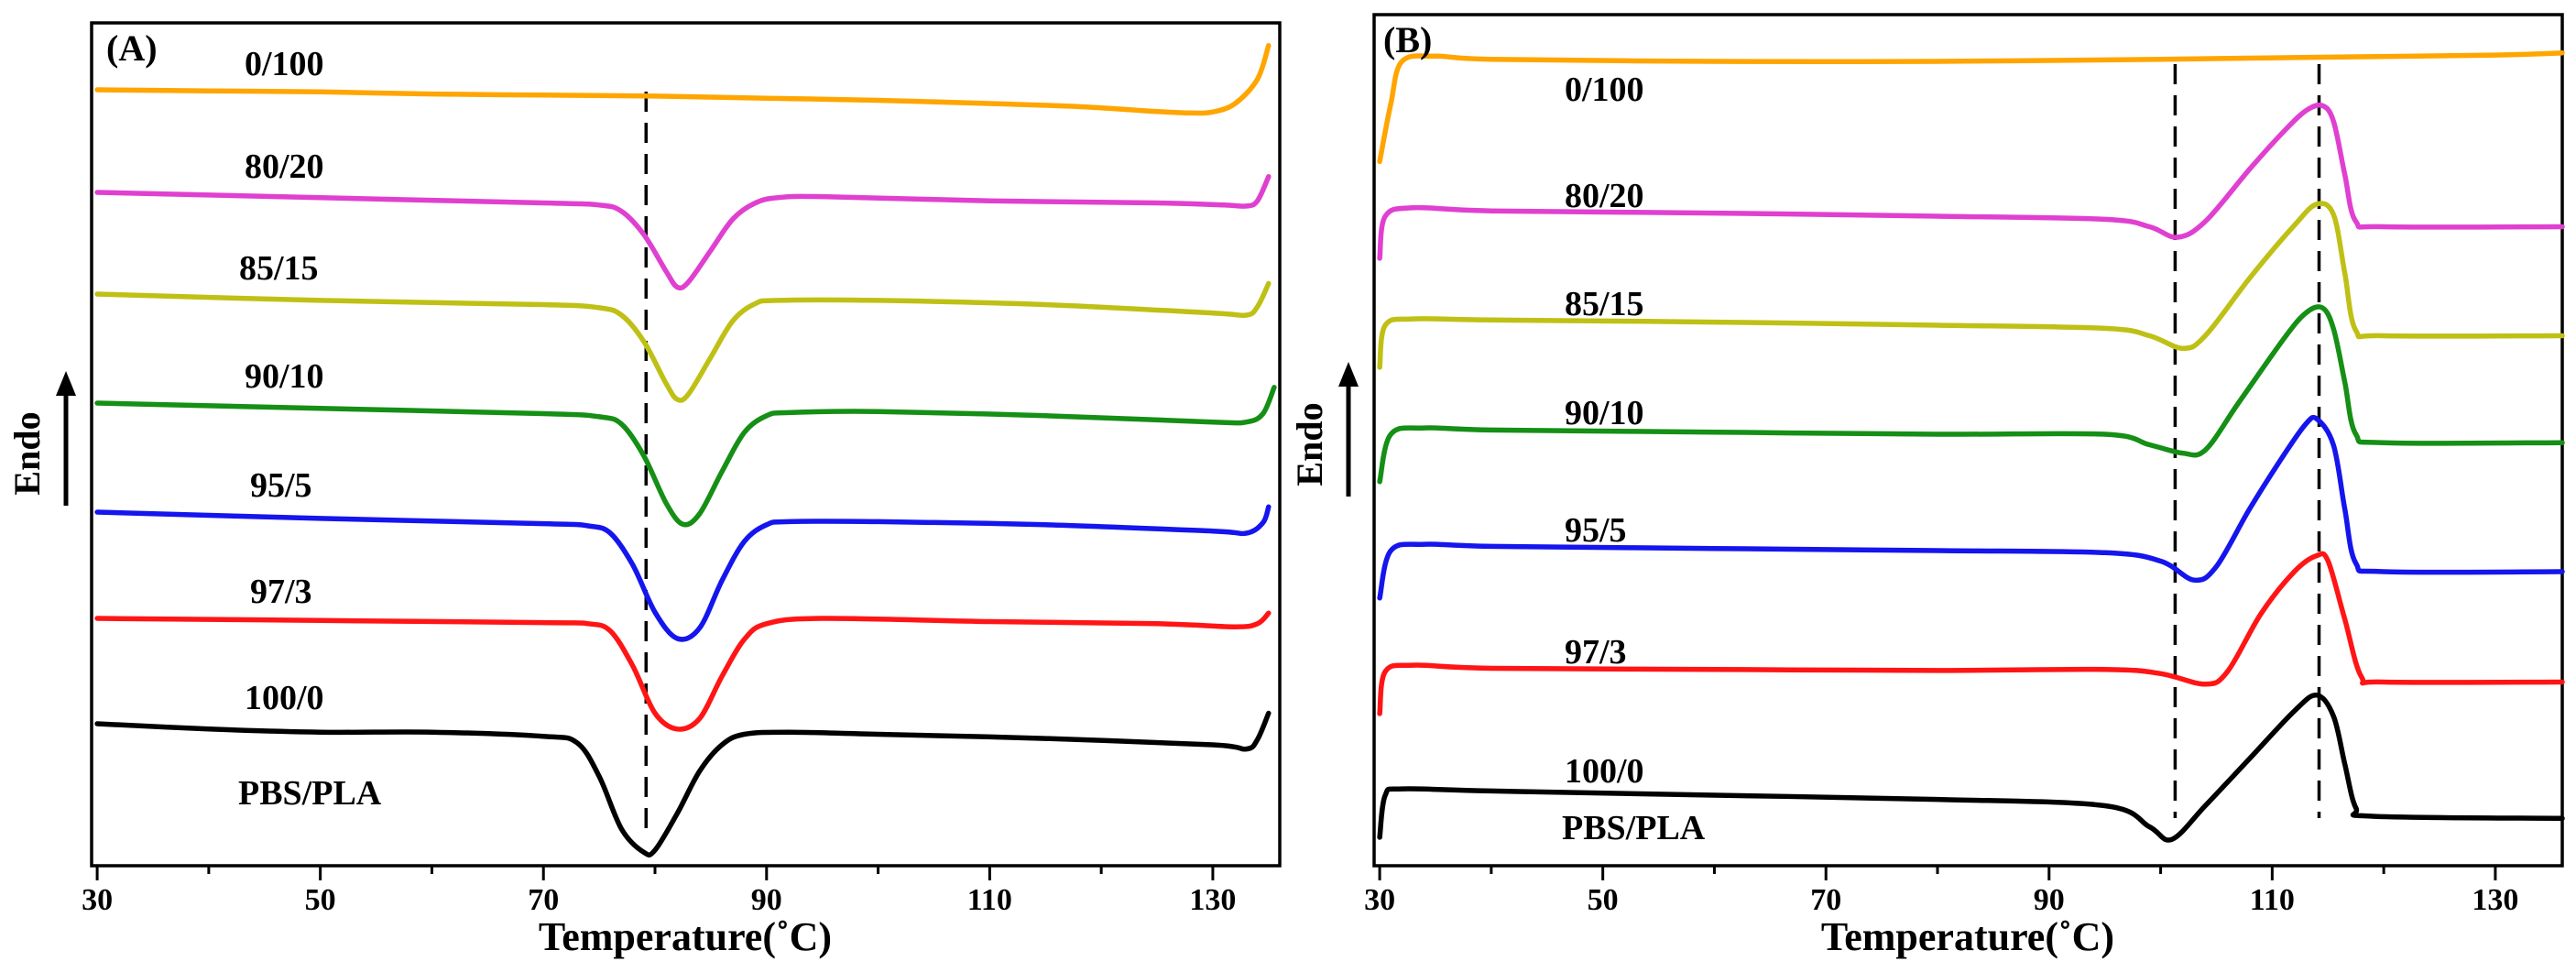  I want to click on panel-b-x-axis-label: Temperature(˚C), so click(1968, 937).